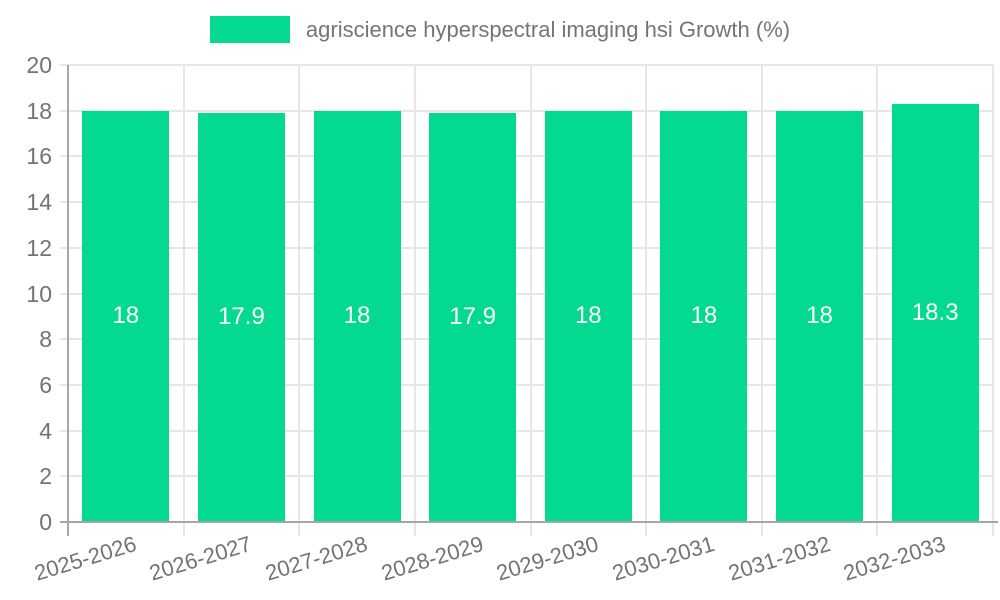 The height and width of the screenshot is (600, 1000). What do you see at coordinates (39, 247) in the screenshot?
I see `y-axis-tick-label: 12` at bounding box center [39, 247].